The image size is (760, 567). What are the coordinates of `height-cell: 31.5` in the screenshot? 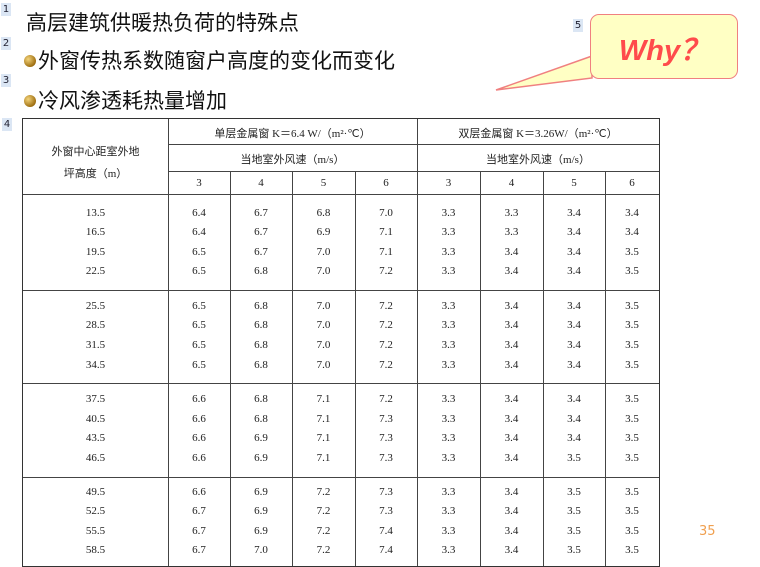 It's located at (95, 345).